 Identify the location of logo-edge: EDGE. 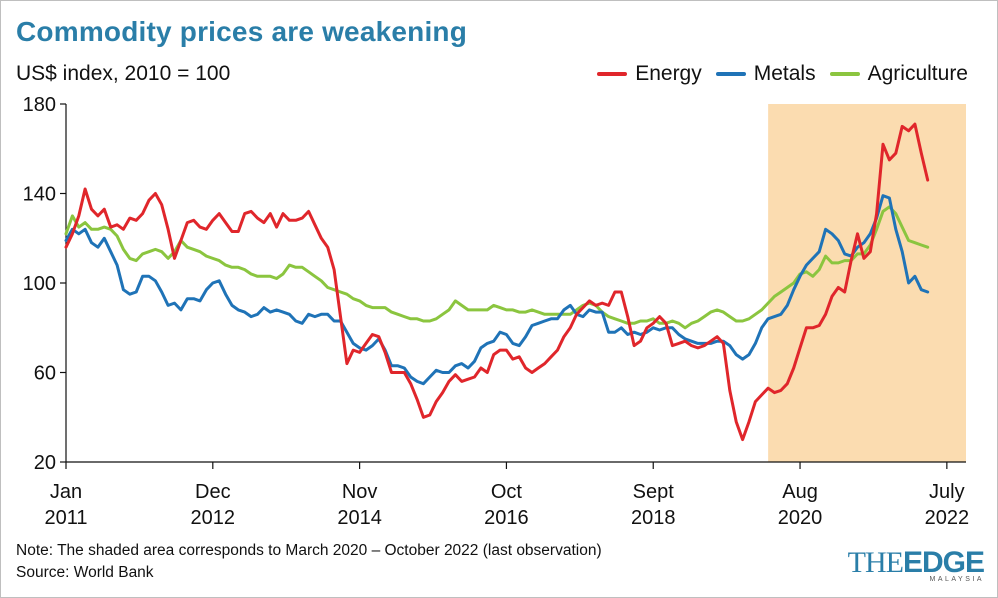
(943, 562).